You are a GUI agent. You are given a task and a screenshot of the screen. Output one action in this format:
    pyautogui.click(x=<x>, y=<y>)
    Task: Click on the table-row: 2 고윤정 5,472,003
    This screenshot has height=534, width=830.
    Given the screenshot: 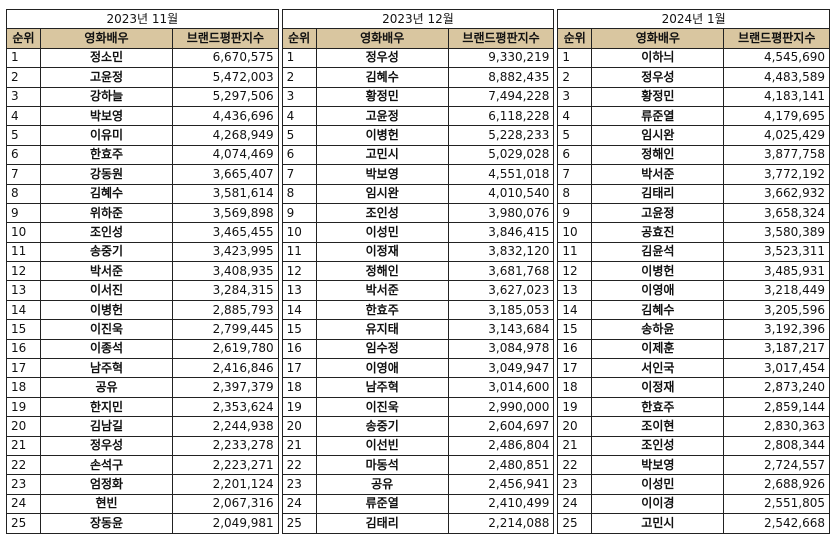 What is the action you would take?
    pyautogui.click(x=142, y=77)
    